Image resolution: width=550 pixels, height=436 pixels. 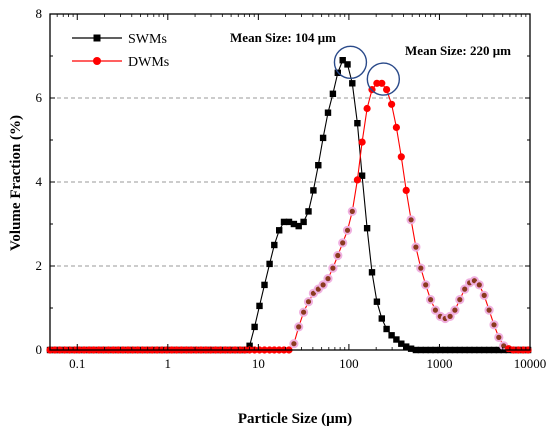 I want to click on y-axis-title: Volume Fraction (%), so click(x=16, y=183).